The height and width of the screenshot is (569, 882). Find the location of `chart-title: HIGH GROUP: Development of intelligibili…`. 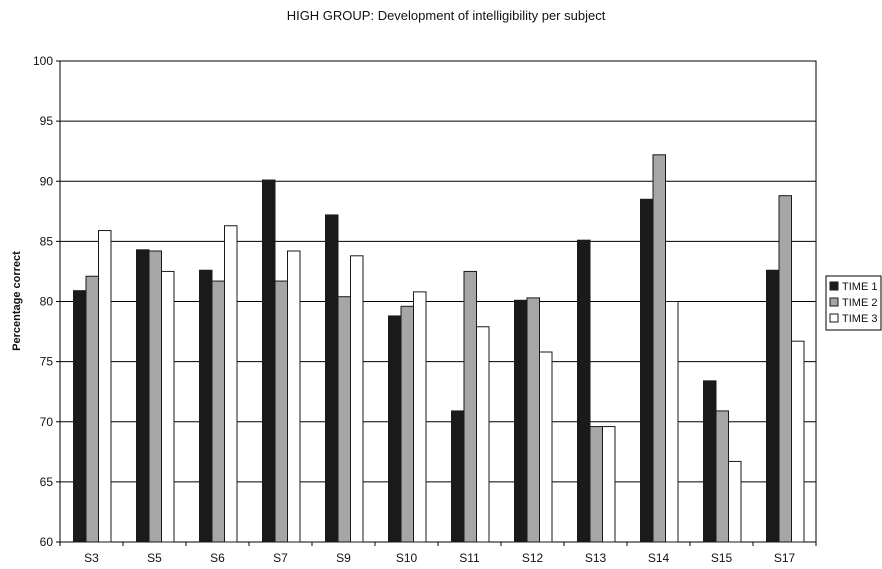

chart-title: HIGH GROUP: Development of intelligibili… is located at coordinates (446, 15).